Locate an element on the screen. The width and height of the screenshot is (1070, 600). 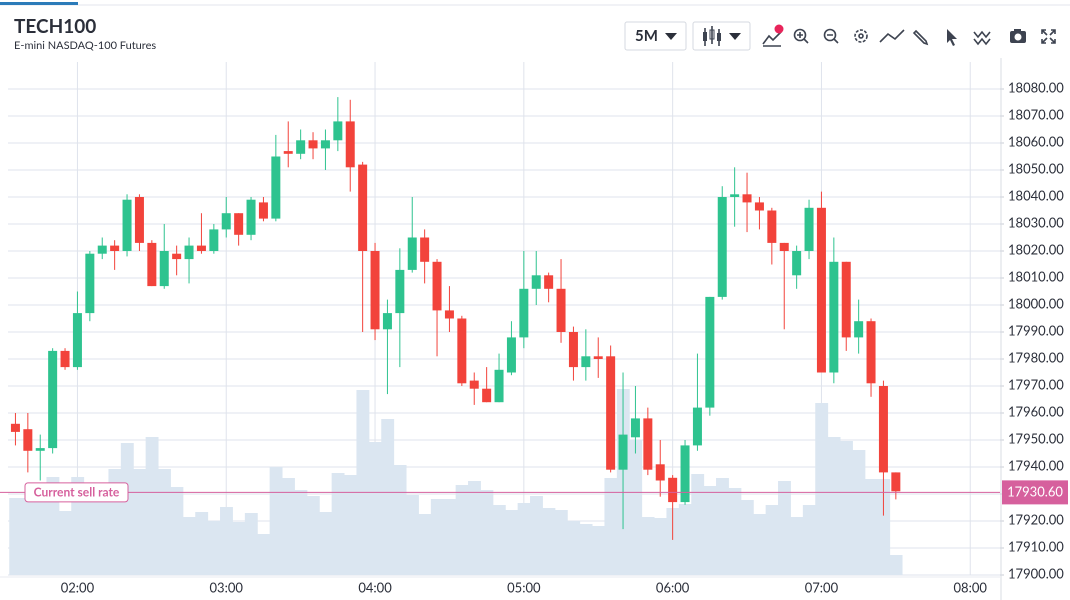
patterns-icon is located at coordinates (982, 38).